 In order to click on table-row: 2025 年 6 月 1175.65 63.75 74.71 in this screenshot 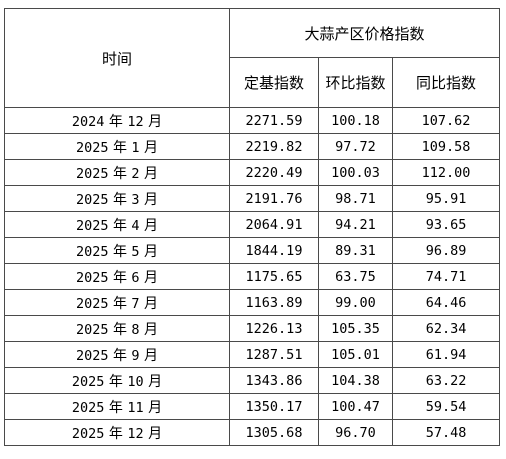, I will do `click(252, 276)`.